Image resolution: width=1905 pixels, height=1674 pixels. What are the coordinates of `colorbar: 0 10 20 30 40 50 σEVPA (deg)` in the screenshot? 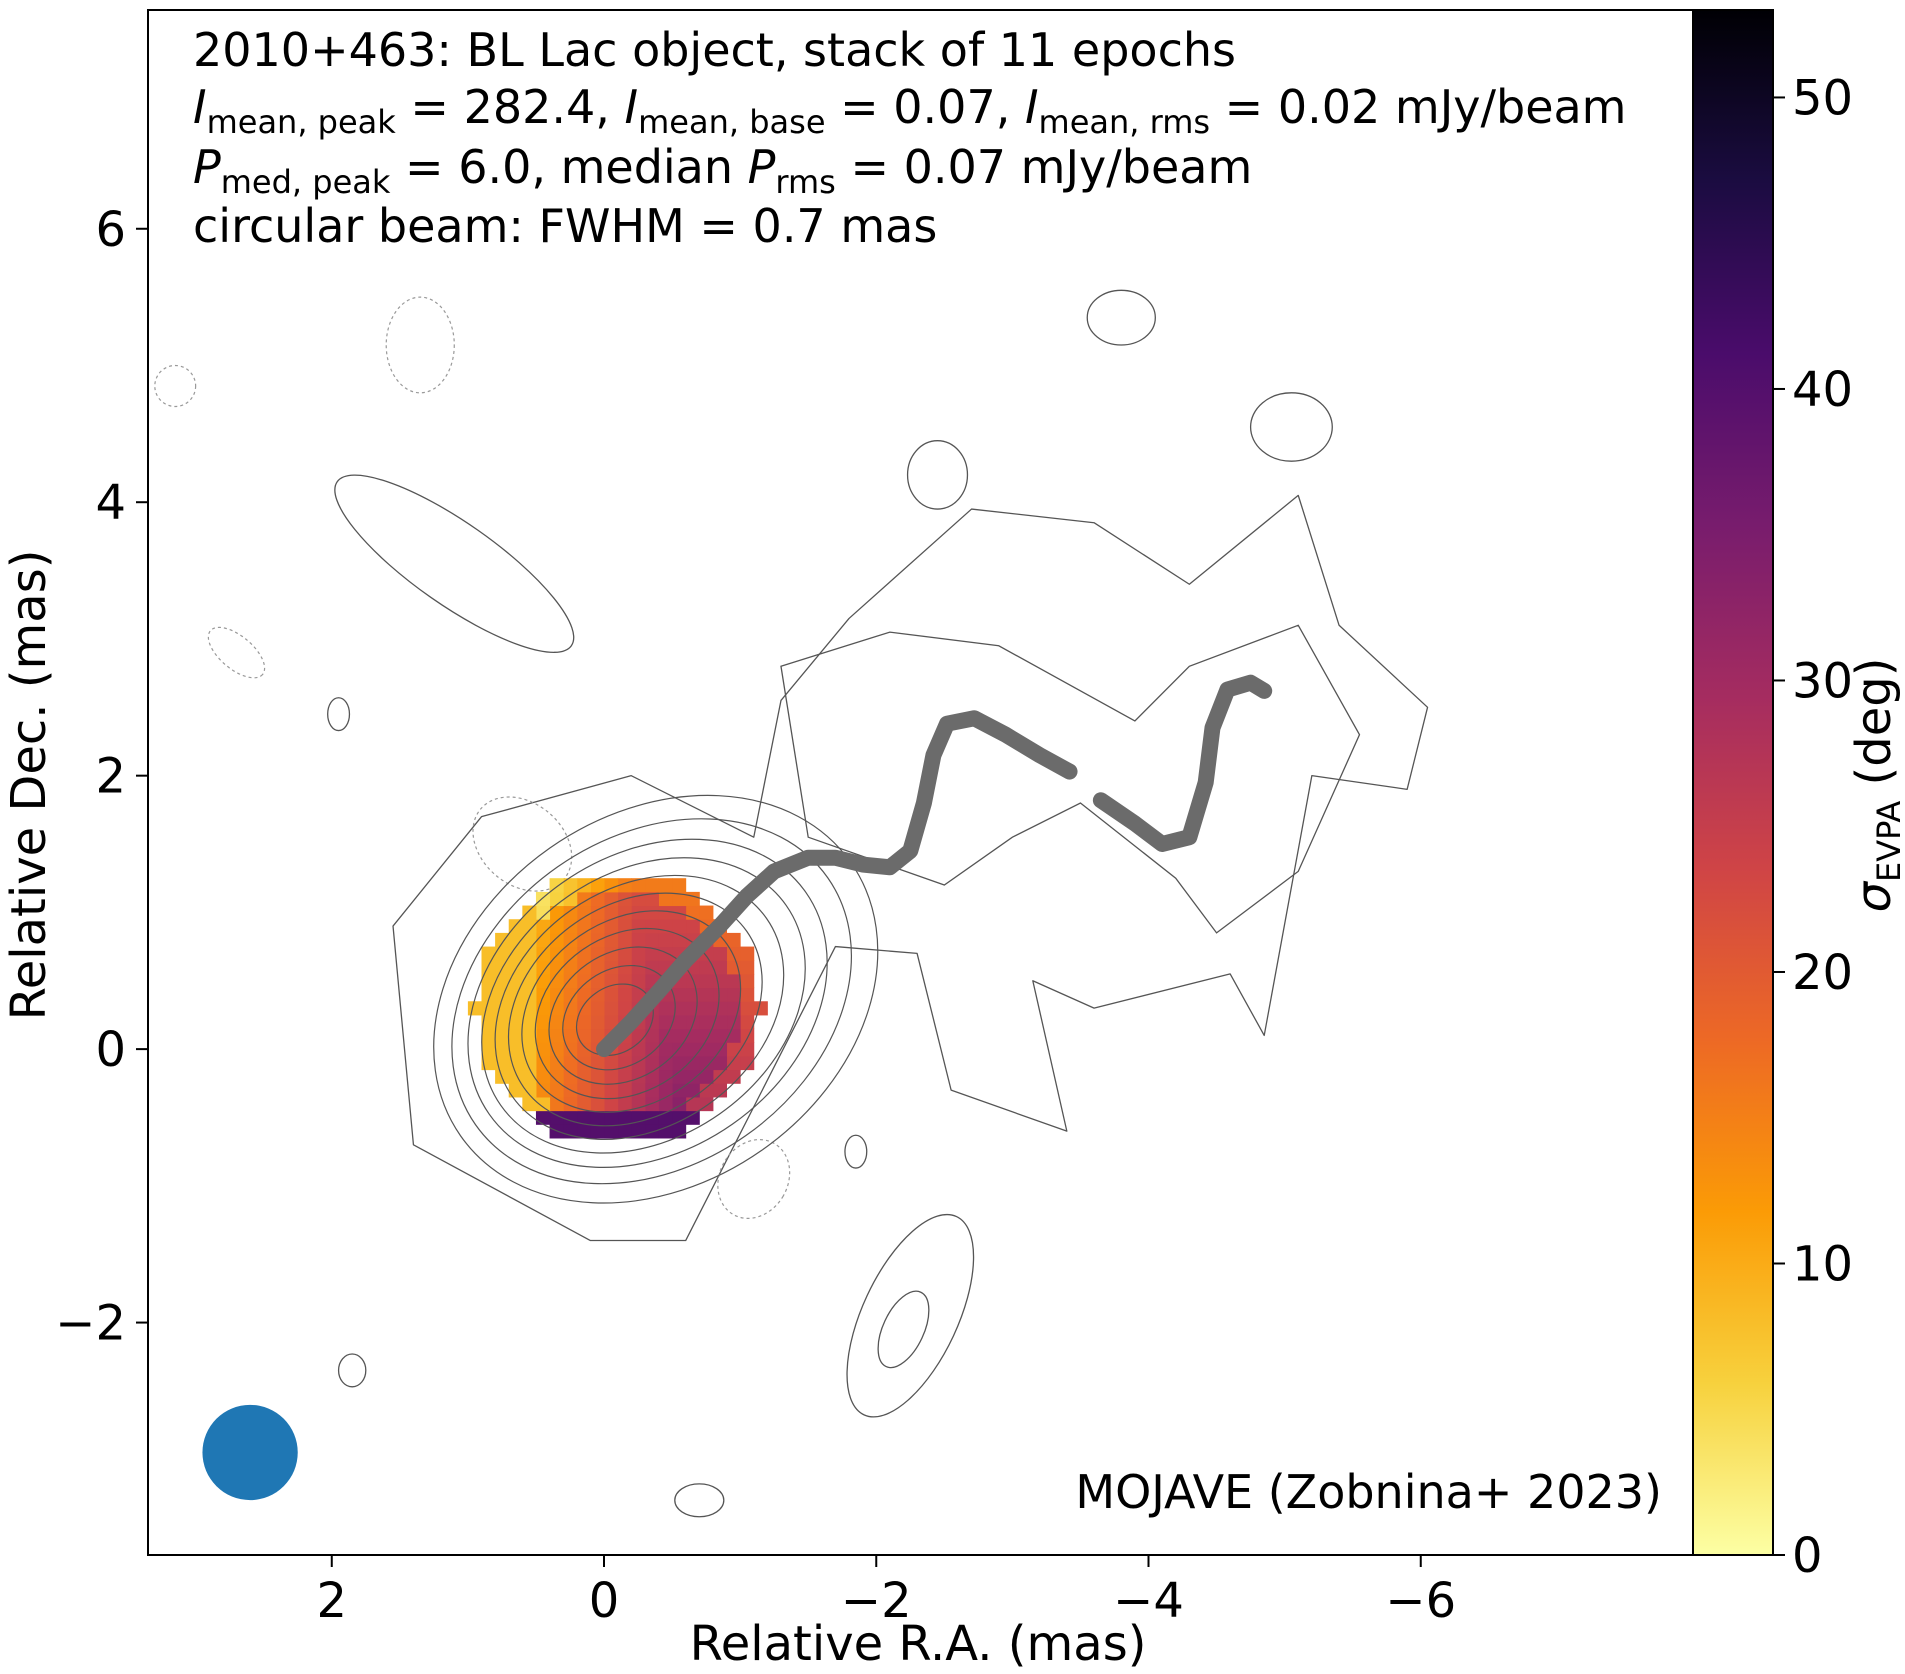 It's located at (1798, 796).